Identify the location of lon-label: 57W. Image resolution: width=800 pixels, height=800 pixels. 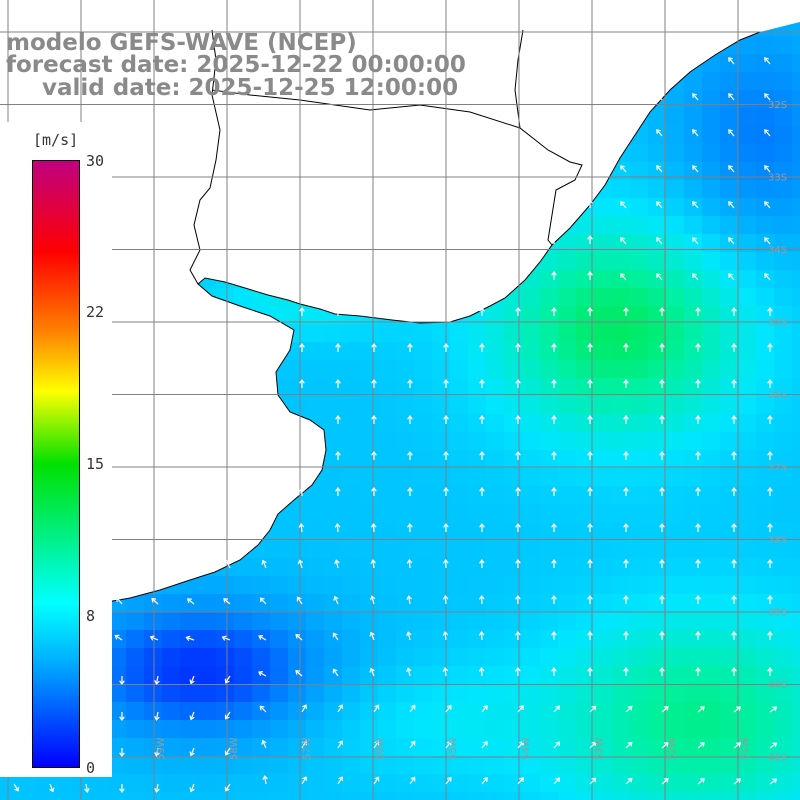
(307, 748).